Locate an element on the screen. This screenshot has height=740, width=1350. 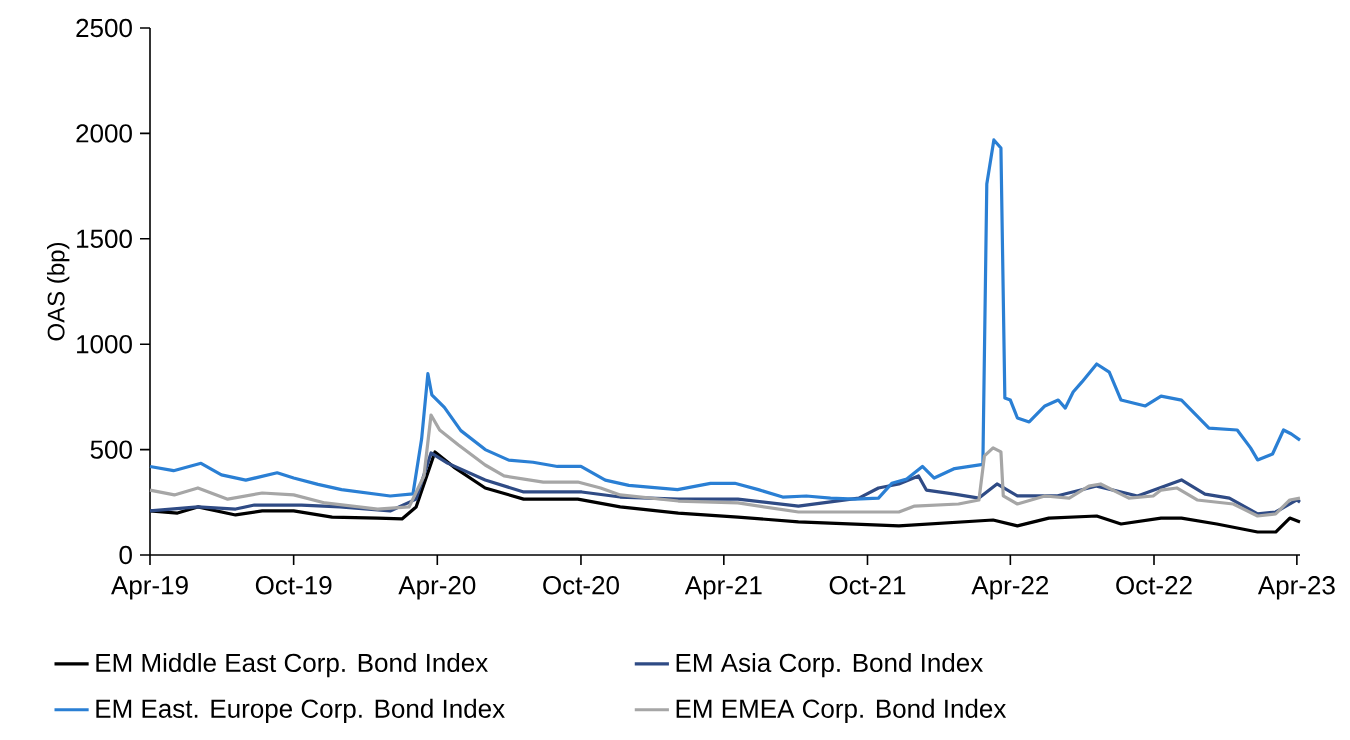
y-tick-label: 500 is located at coordinates (111, 449).